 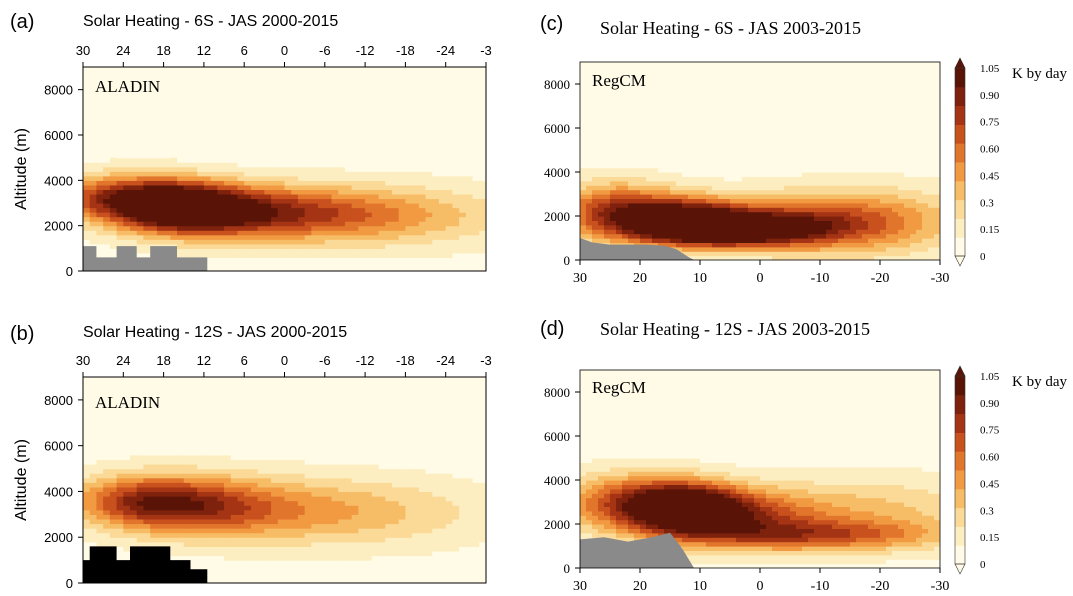 What do you see at coordinates (960, 190) in the screenshot?
I see `colorbar-swatch` at bounding box center [960, 190].